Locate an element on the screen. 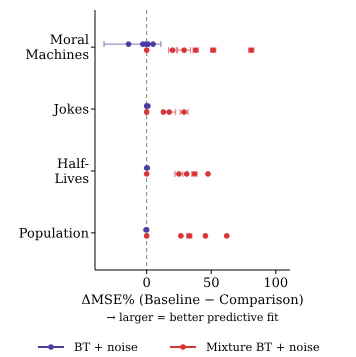 Image resolution: width=356 pixels, height=357 pixels. legend-label: BT + noise is located at coordinates (106, 347).